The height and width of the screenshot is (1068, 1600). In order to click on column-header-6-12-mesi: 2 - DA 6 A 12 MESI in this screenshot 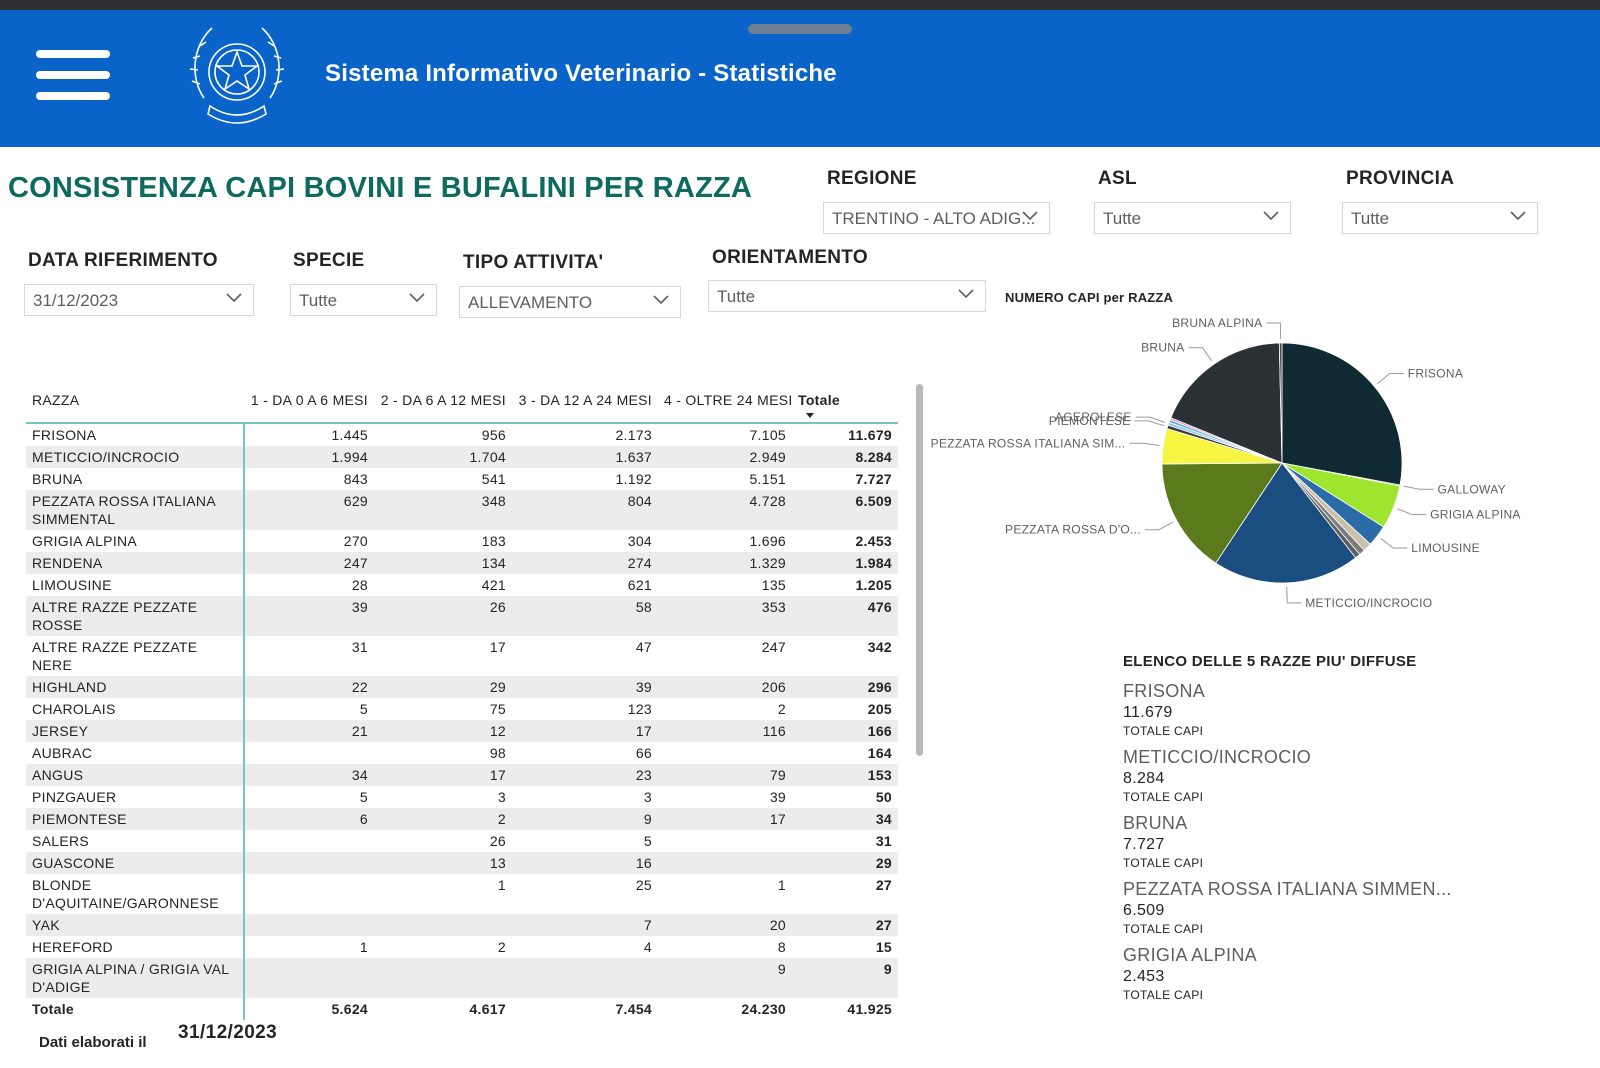, I will do `click(443, 400)`.